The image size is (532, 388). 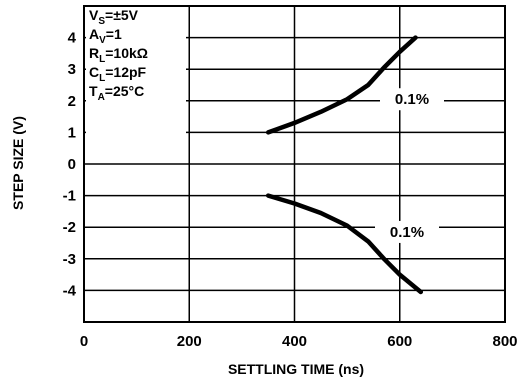 I want to click on y-tick-label: -2, so click(x=69, y=227).